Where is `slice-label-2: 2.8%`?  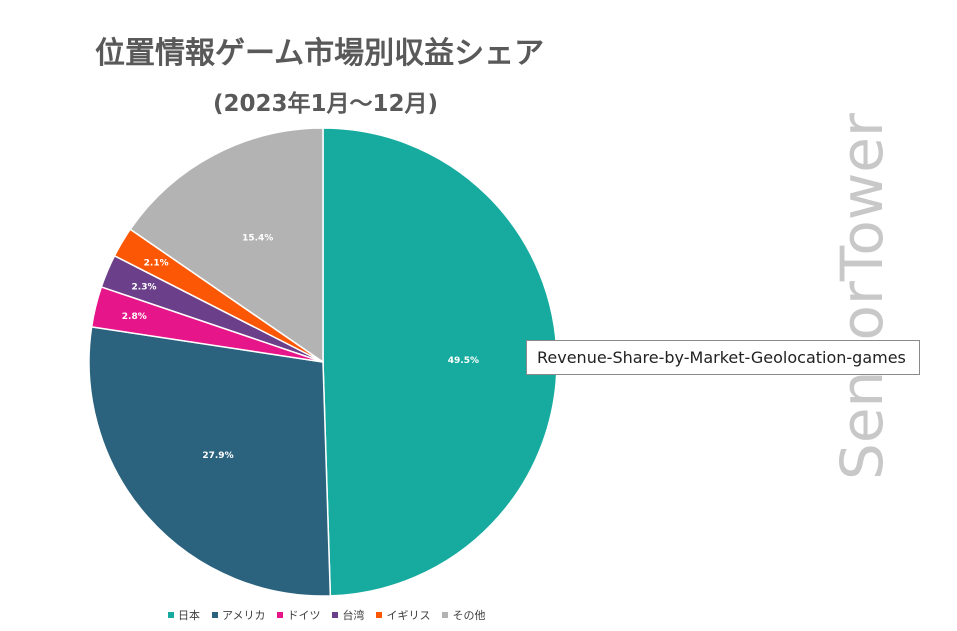
slice-label-2: 2.8% is located at coordinates (134, 317).